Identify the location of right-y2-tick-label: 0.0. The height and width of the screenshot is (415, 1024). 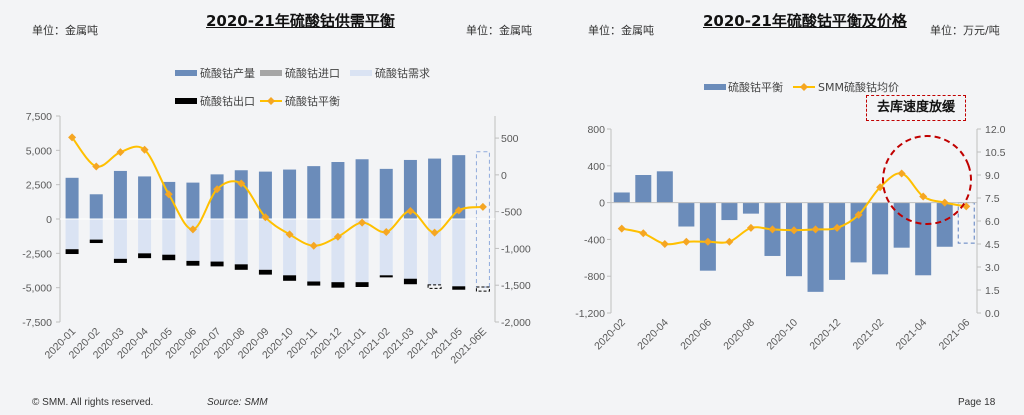
(992, 314).